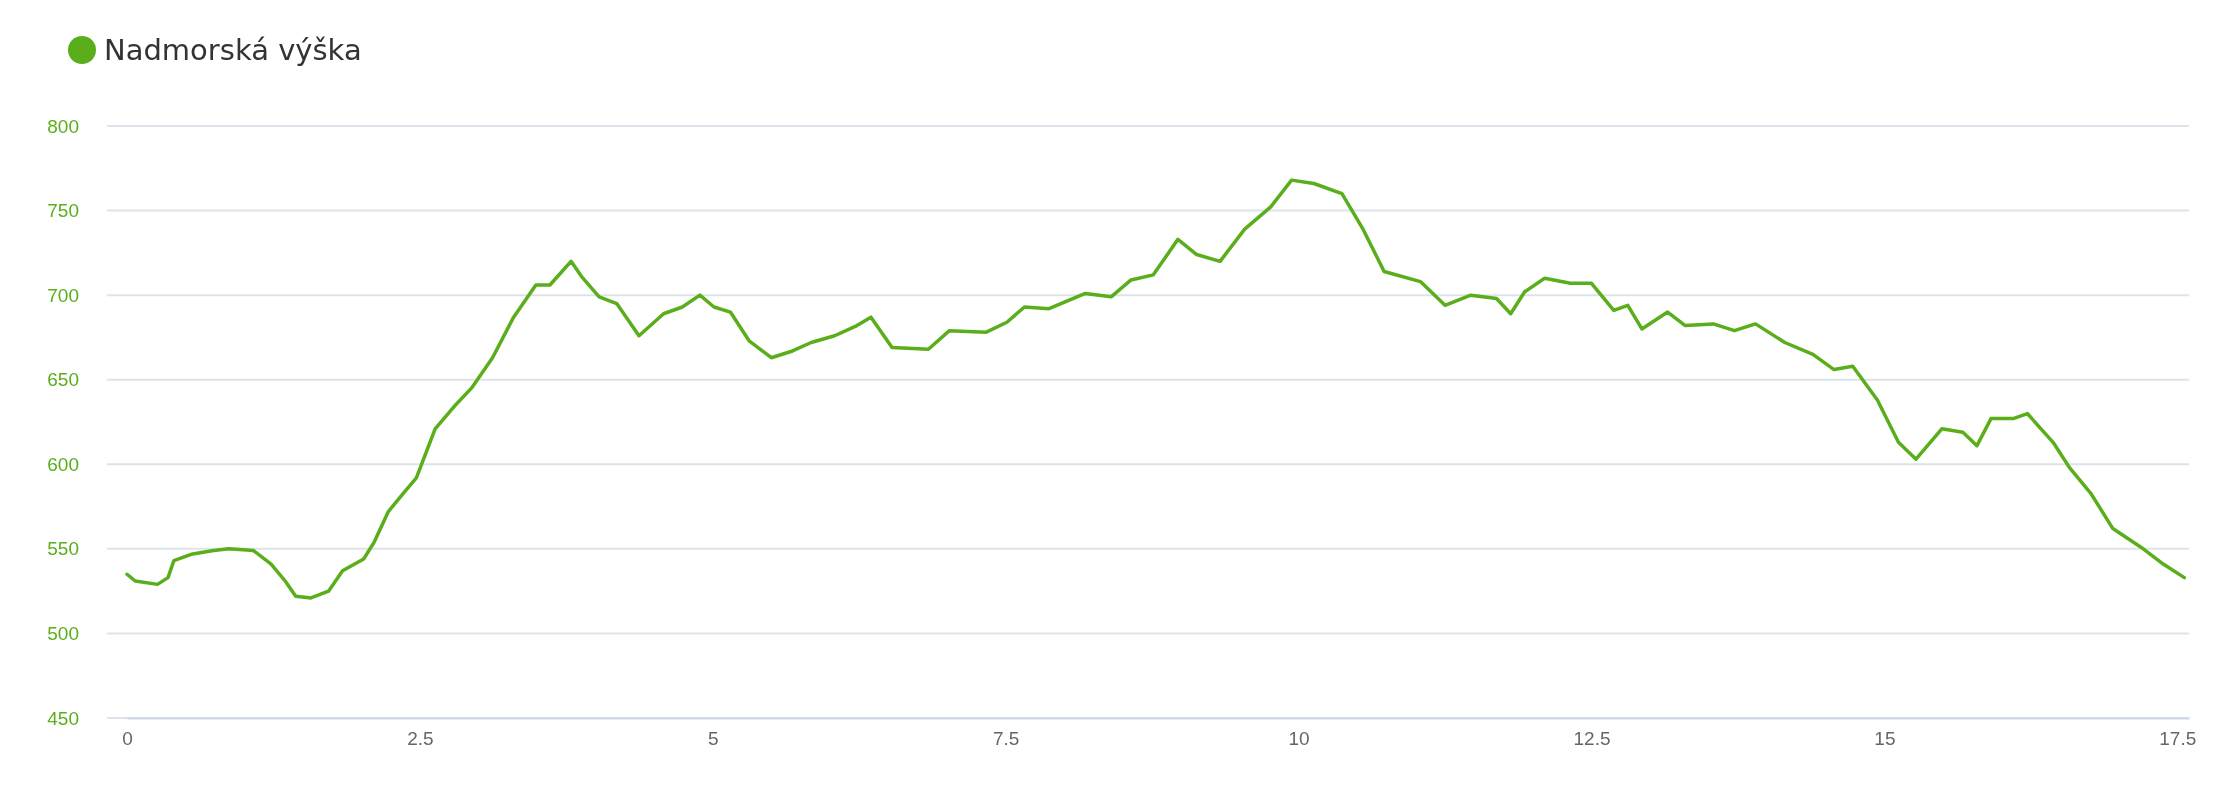 Image resolution: width=2239 pixels, height=789 pixels. Describe the element at coordinates (713, 739) in the screenshot. I see `x-tick-label: 5` at that location.